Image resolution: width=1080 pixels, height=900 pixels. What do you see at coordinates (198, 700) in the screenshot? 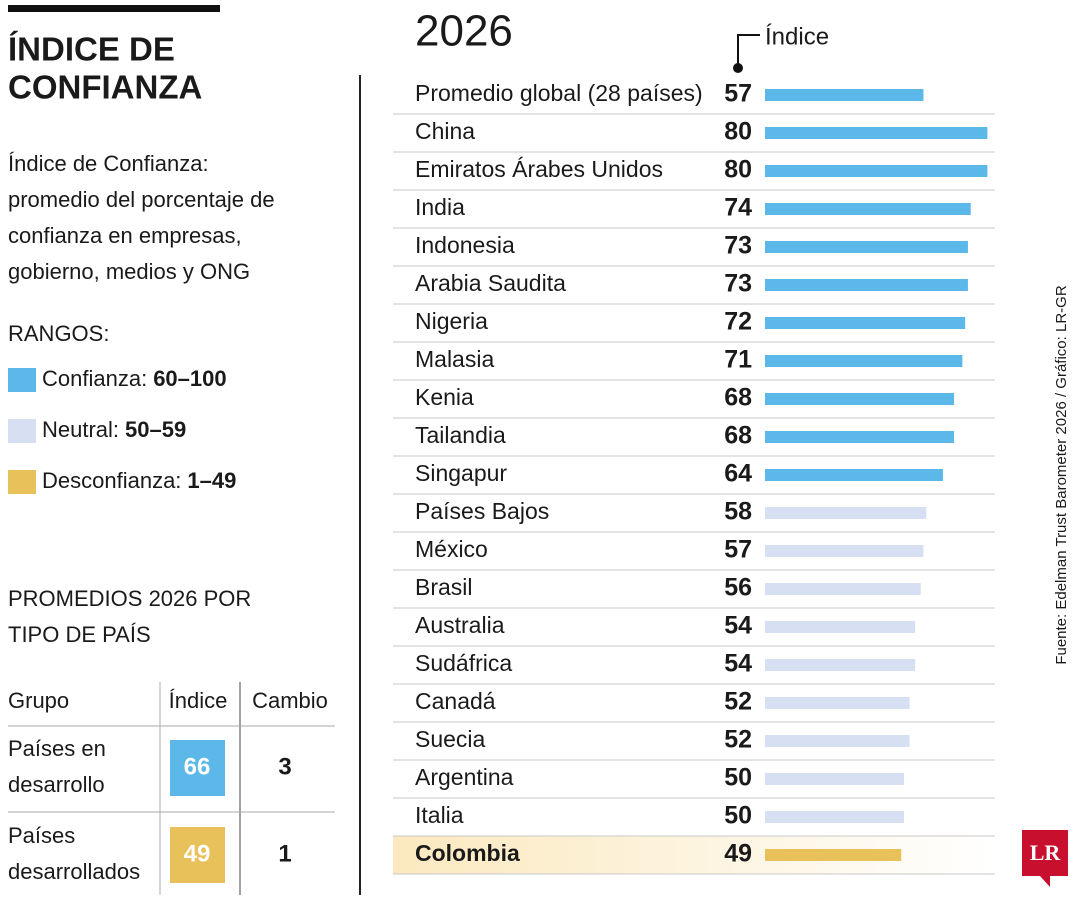
I see `table-header: Índice` at bounding box center [198, 700].